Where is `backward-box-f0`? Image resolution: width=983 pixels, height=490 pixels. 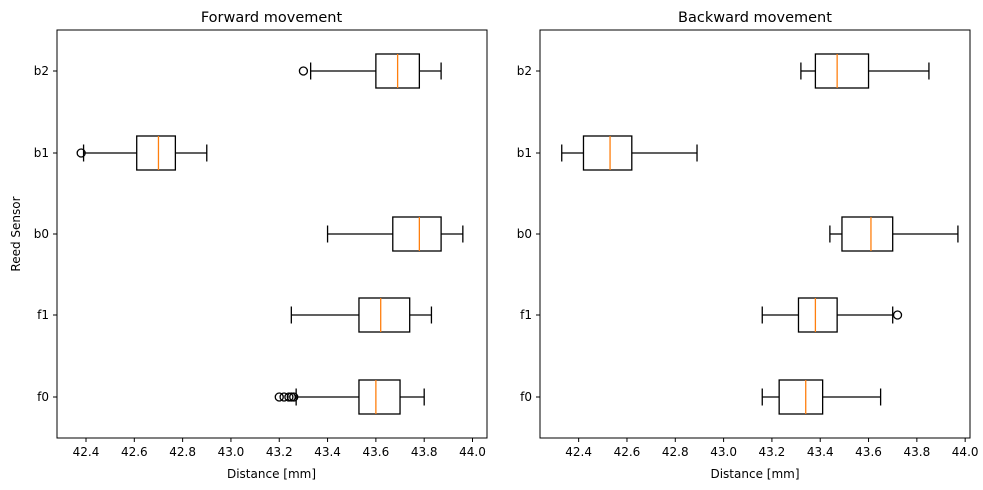
backward-box-f0 is located at coordinates (821, 397).